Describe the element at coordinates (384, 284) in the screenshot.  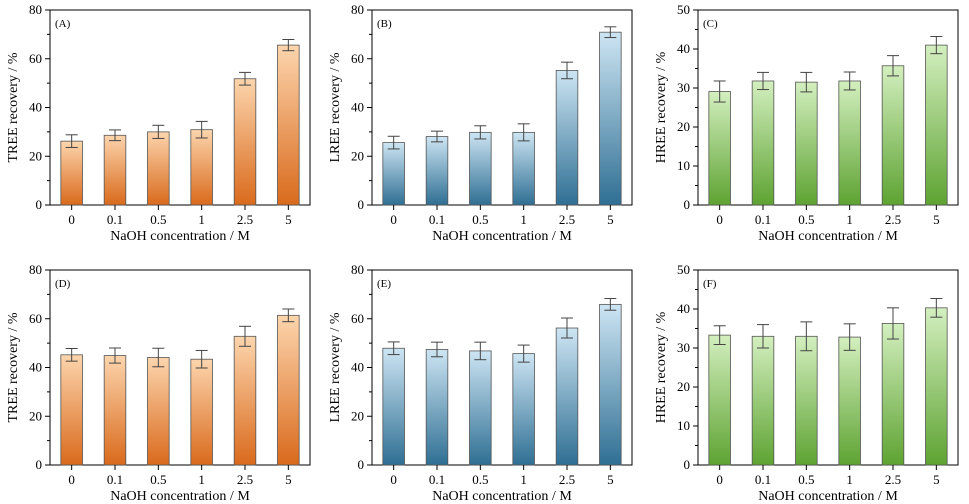
I see `panel-label: (E)` at that location.